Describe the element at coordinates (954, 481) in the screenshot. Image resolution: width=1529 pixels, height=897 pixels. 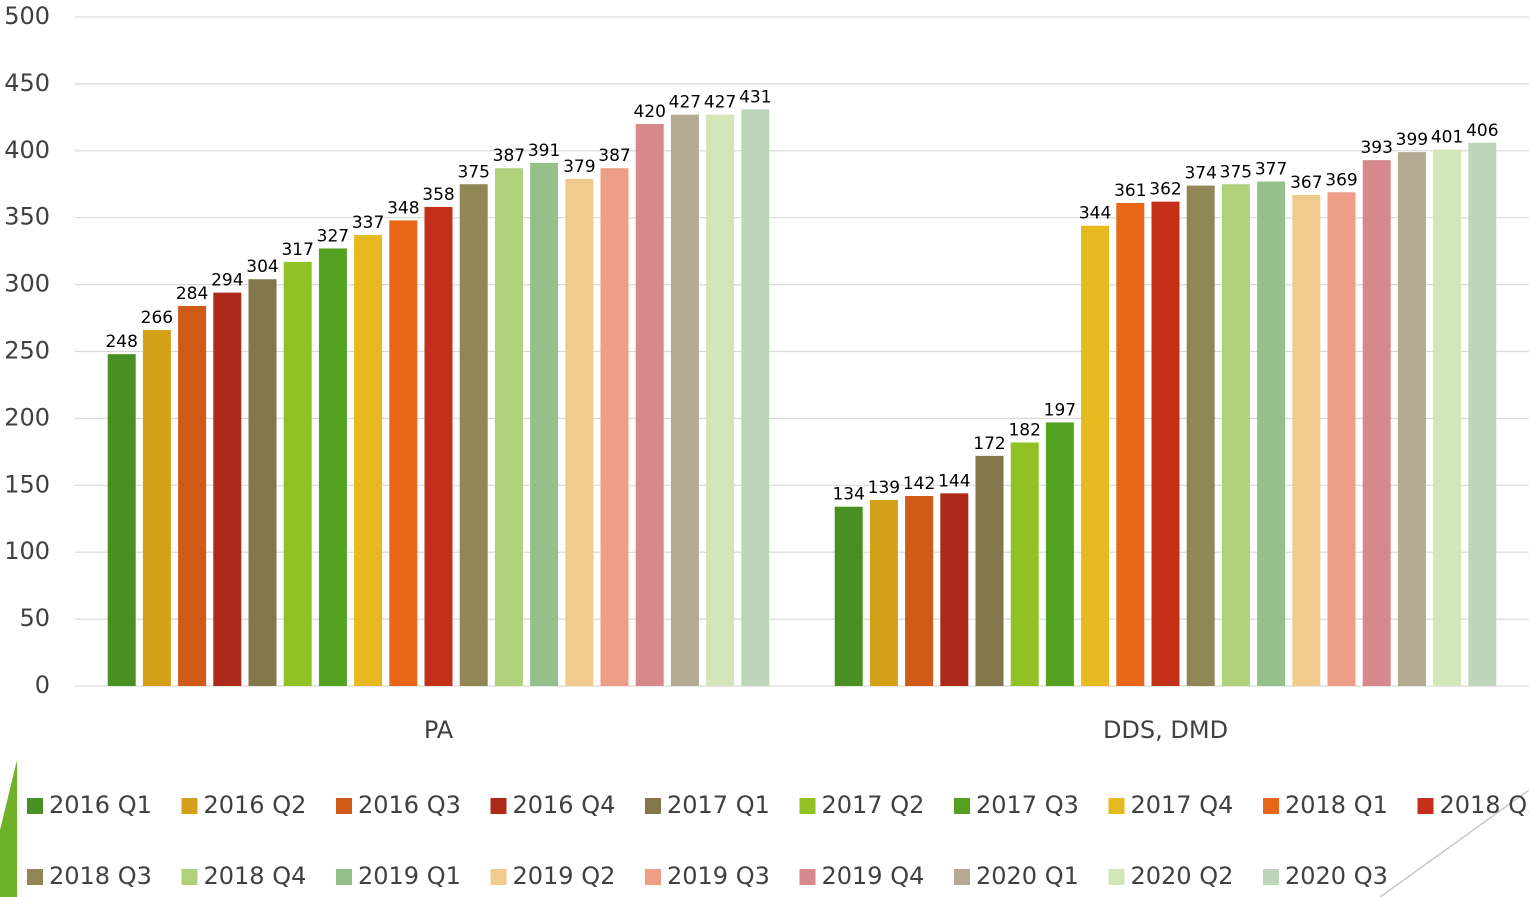
I see `data-label: 144` at that location.